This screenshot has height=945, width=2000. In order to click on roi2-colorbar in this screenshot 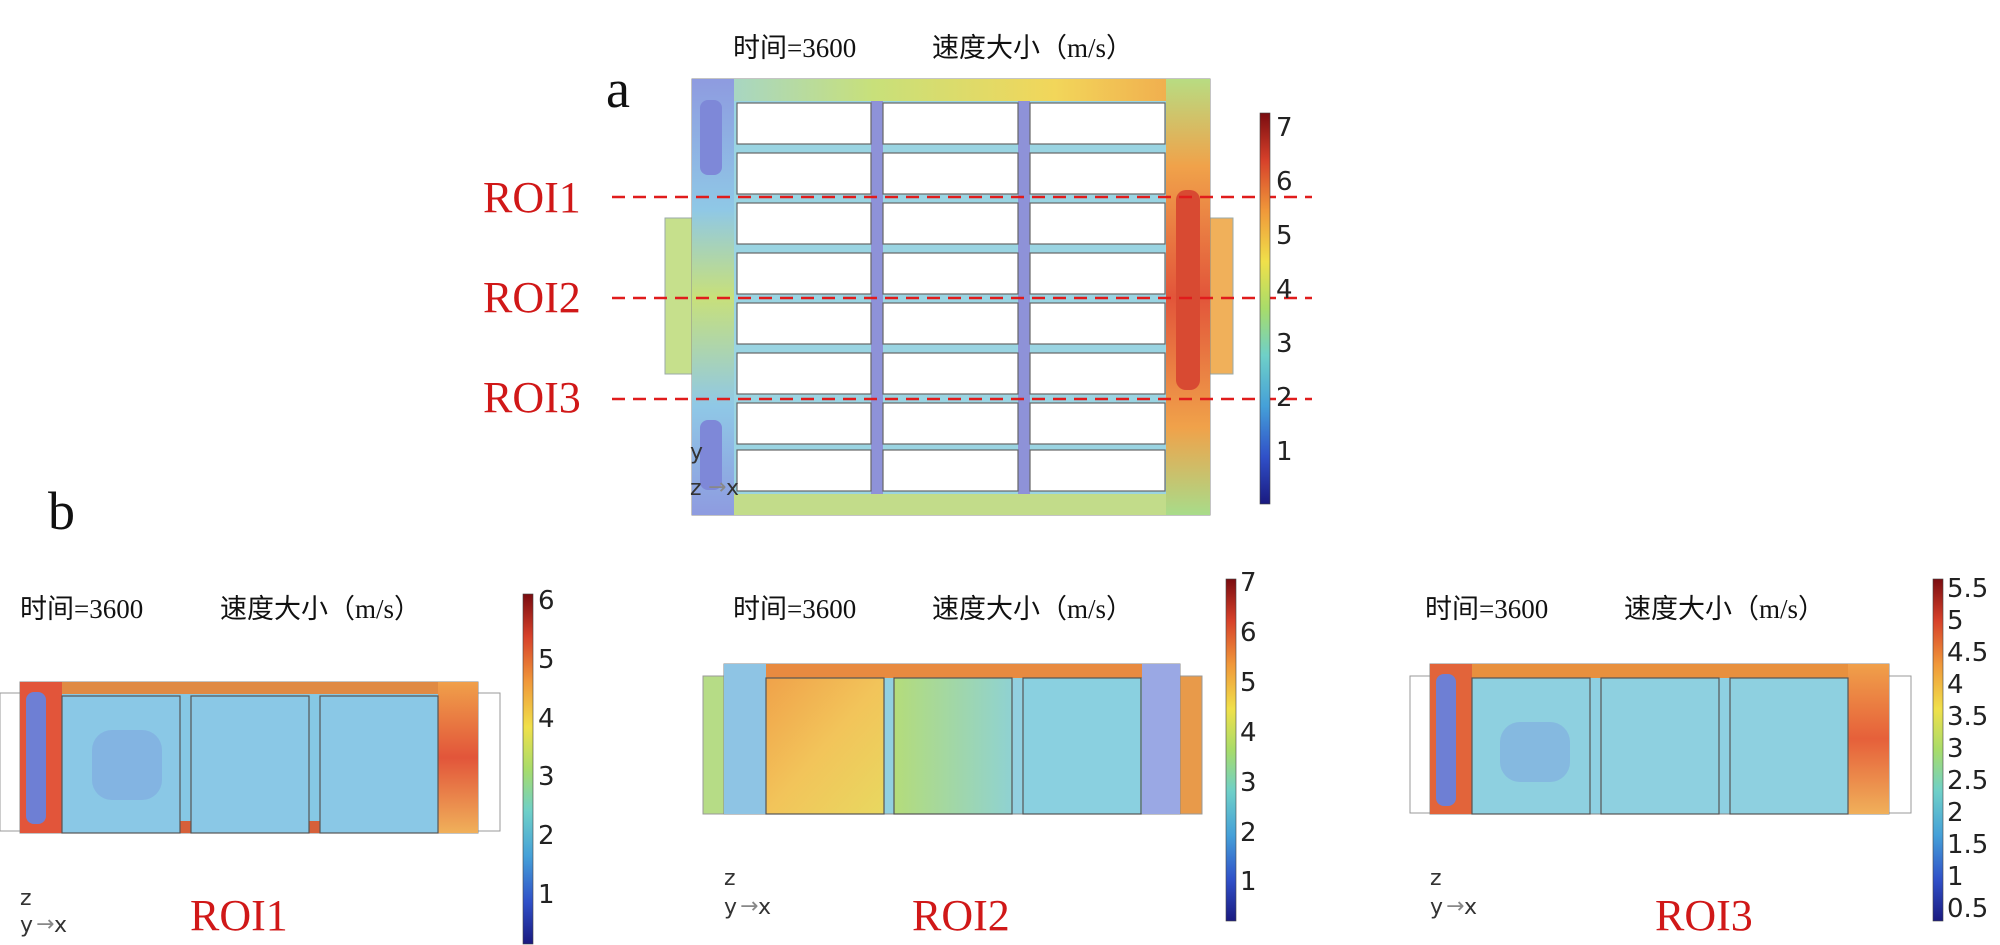, I will do `click(1231, 750)`.